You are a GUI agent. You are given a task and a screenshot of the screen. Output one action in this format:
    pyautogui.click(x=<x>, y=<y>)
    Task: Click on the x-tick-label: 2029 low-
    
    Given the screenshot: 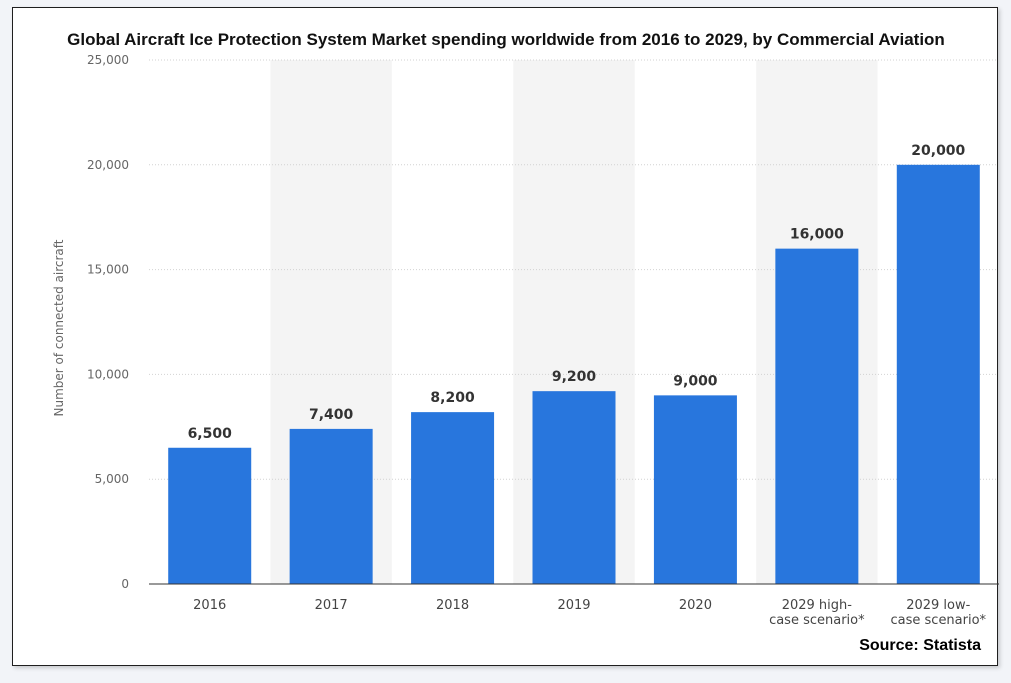 What is the action you would take?
    pyautogui.click(x=938, y=605)
    